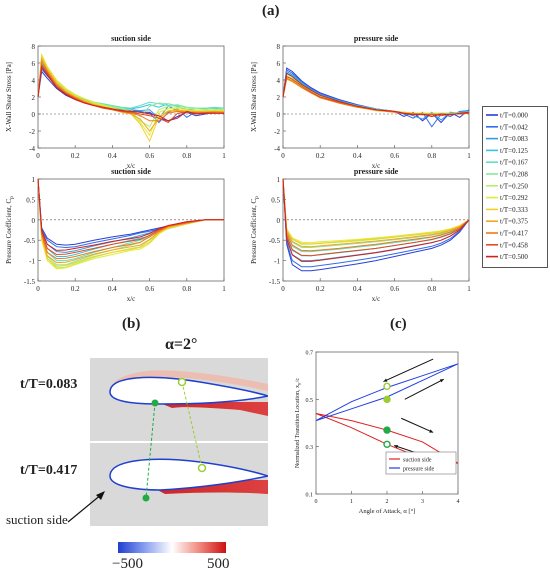 The width and height of the screenshot is (550, 579). Describe the element at coordinates (310, 354) in the screenshot. I see `y-tick-label: 0.7` at that location.